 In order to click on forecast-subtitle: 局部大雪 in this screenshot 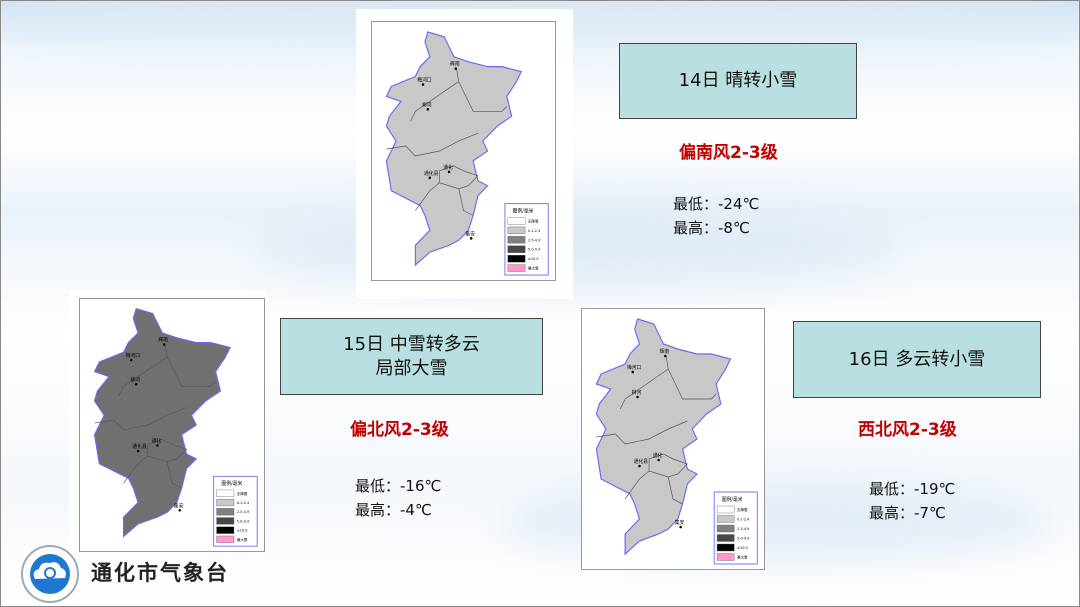, I will do `click(411, 368)`.